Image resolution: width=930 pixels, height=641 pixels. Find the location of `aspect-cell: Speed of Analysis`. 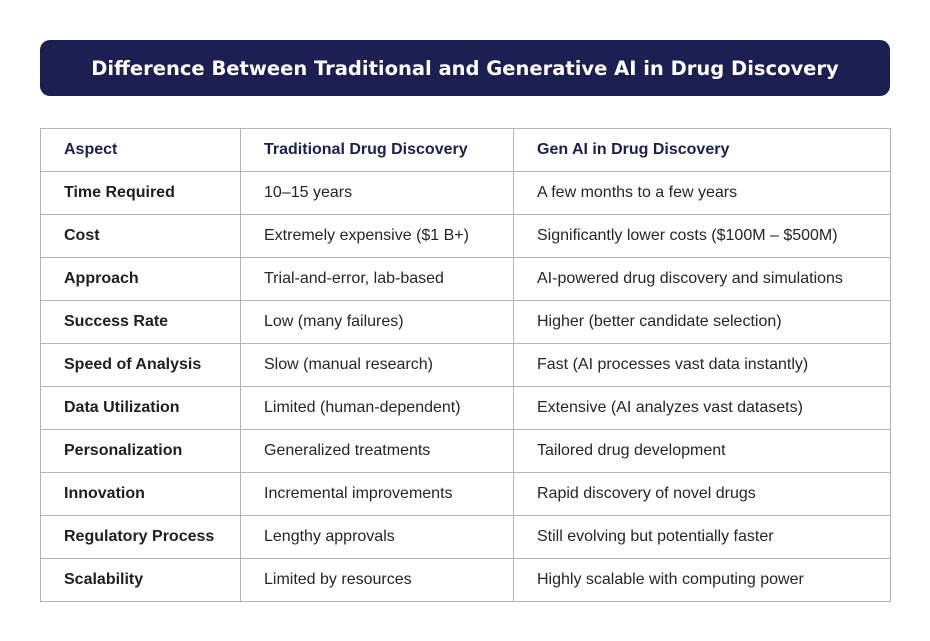

aspect-cell: Speed of Analysis is located at coordinates (140, 365).